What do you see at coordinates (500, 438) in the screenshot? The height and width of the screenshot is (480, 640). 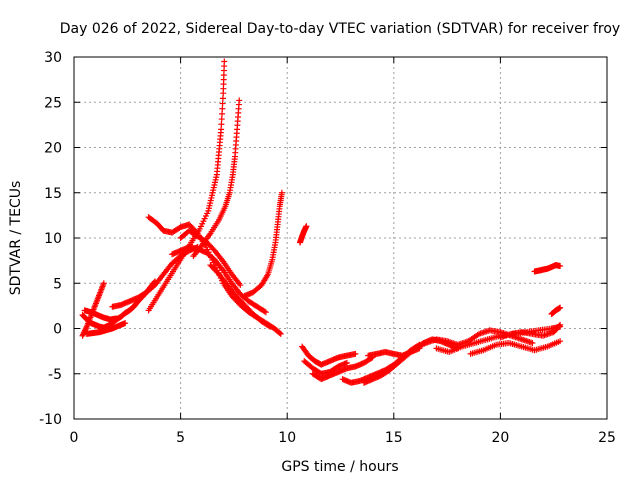 I see `x-tick-label: 20` at bounding box center [500, 438].